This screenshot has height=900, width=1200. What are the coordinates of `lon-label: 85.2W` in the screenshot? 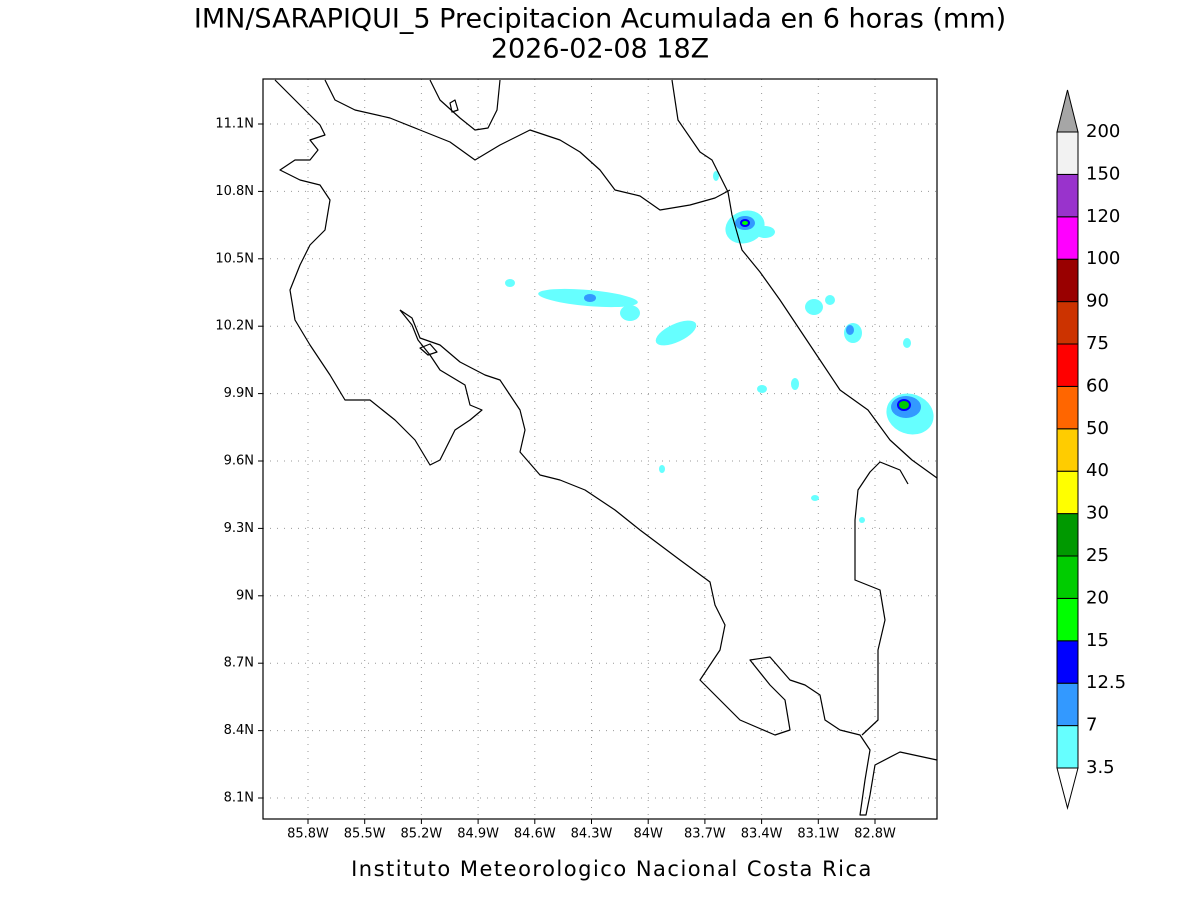 It's located at (421, 834).